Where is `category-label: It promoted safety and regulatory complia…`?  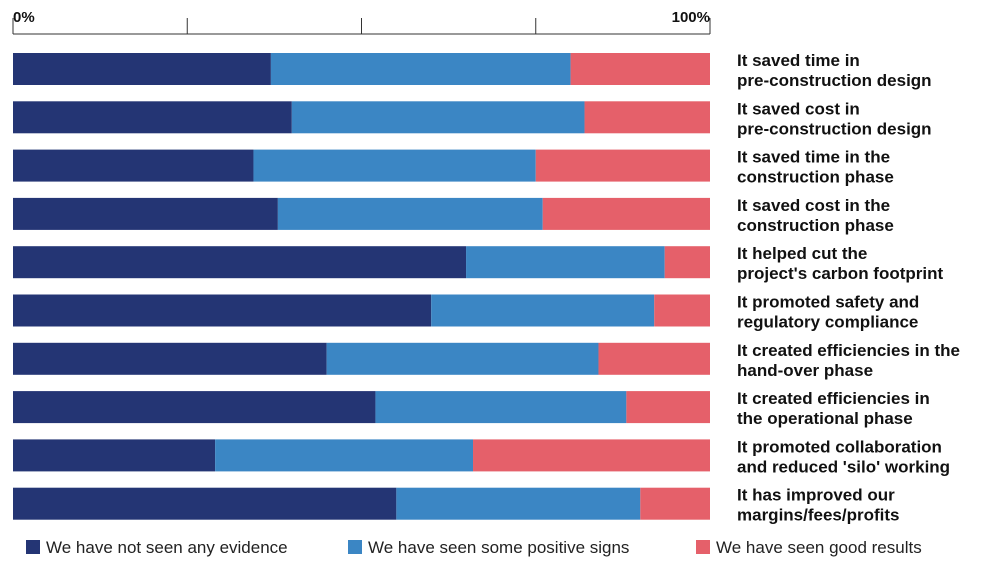 category-label: It promoted safety and regulatory complia… is located at coordinates (828, 312).